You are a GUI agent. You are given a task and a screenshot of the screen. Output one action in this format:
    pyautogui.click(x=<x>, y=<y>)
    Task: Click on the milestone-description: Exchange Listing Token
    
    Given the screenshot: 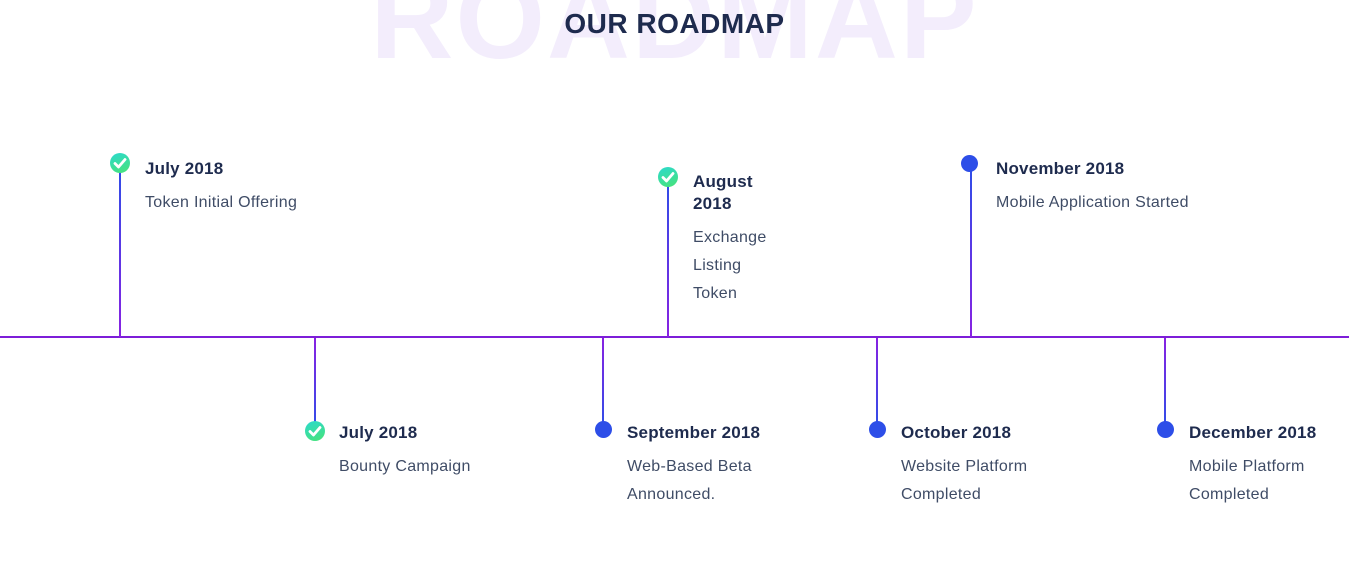 What is the action you would take?
    pyautogui.click(x=730, y=265)
    